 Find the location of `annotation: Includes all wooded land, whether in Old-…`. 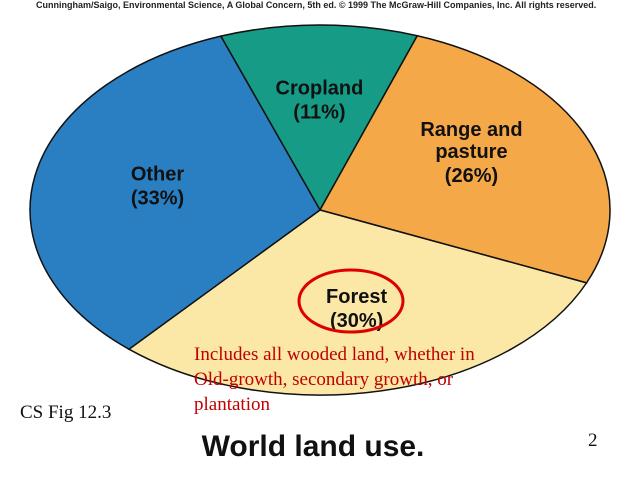

annotation: Includes all wooded land, whether in Old-… is located at coordinates (334, 379).